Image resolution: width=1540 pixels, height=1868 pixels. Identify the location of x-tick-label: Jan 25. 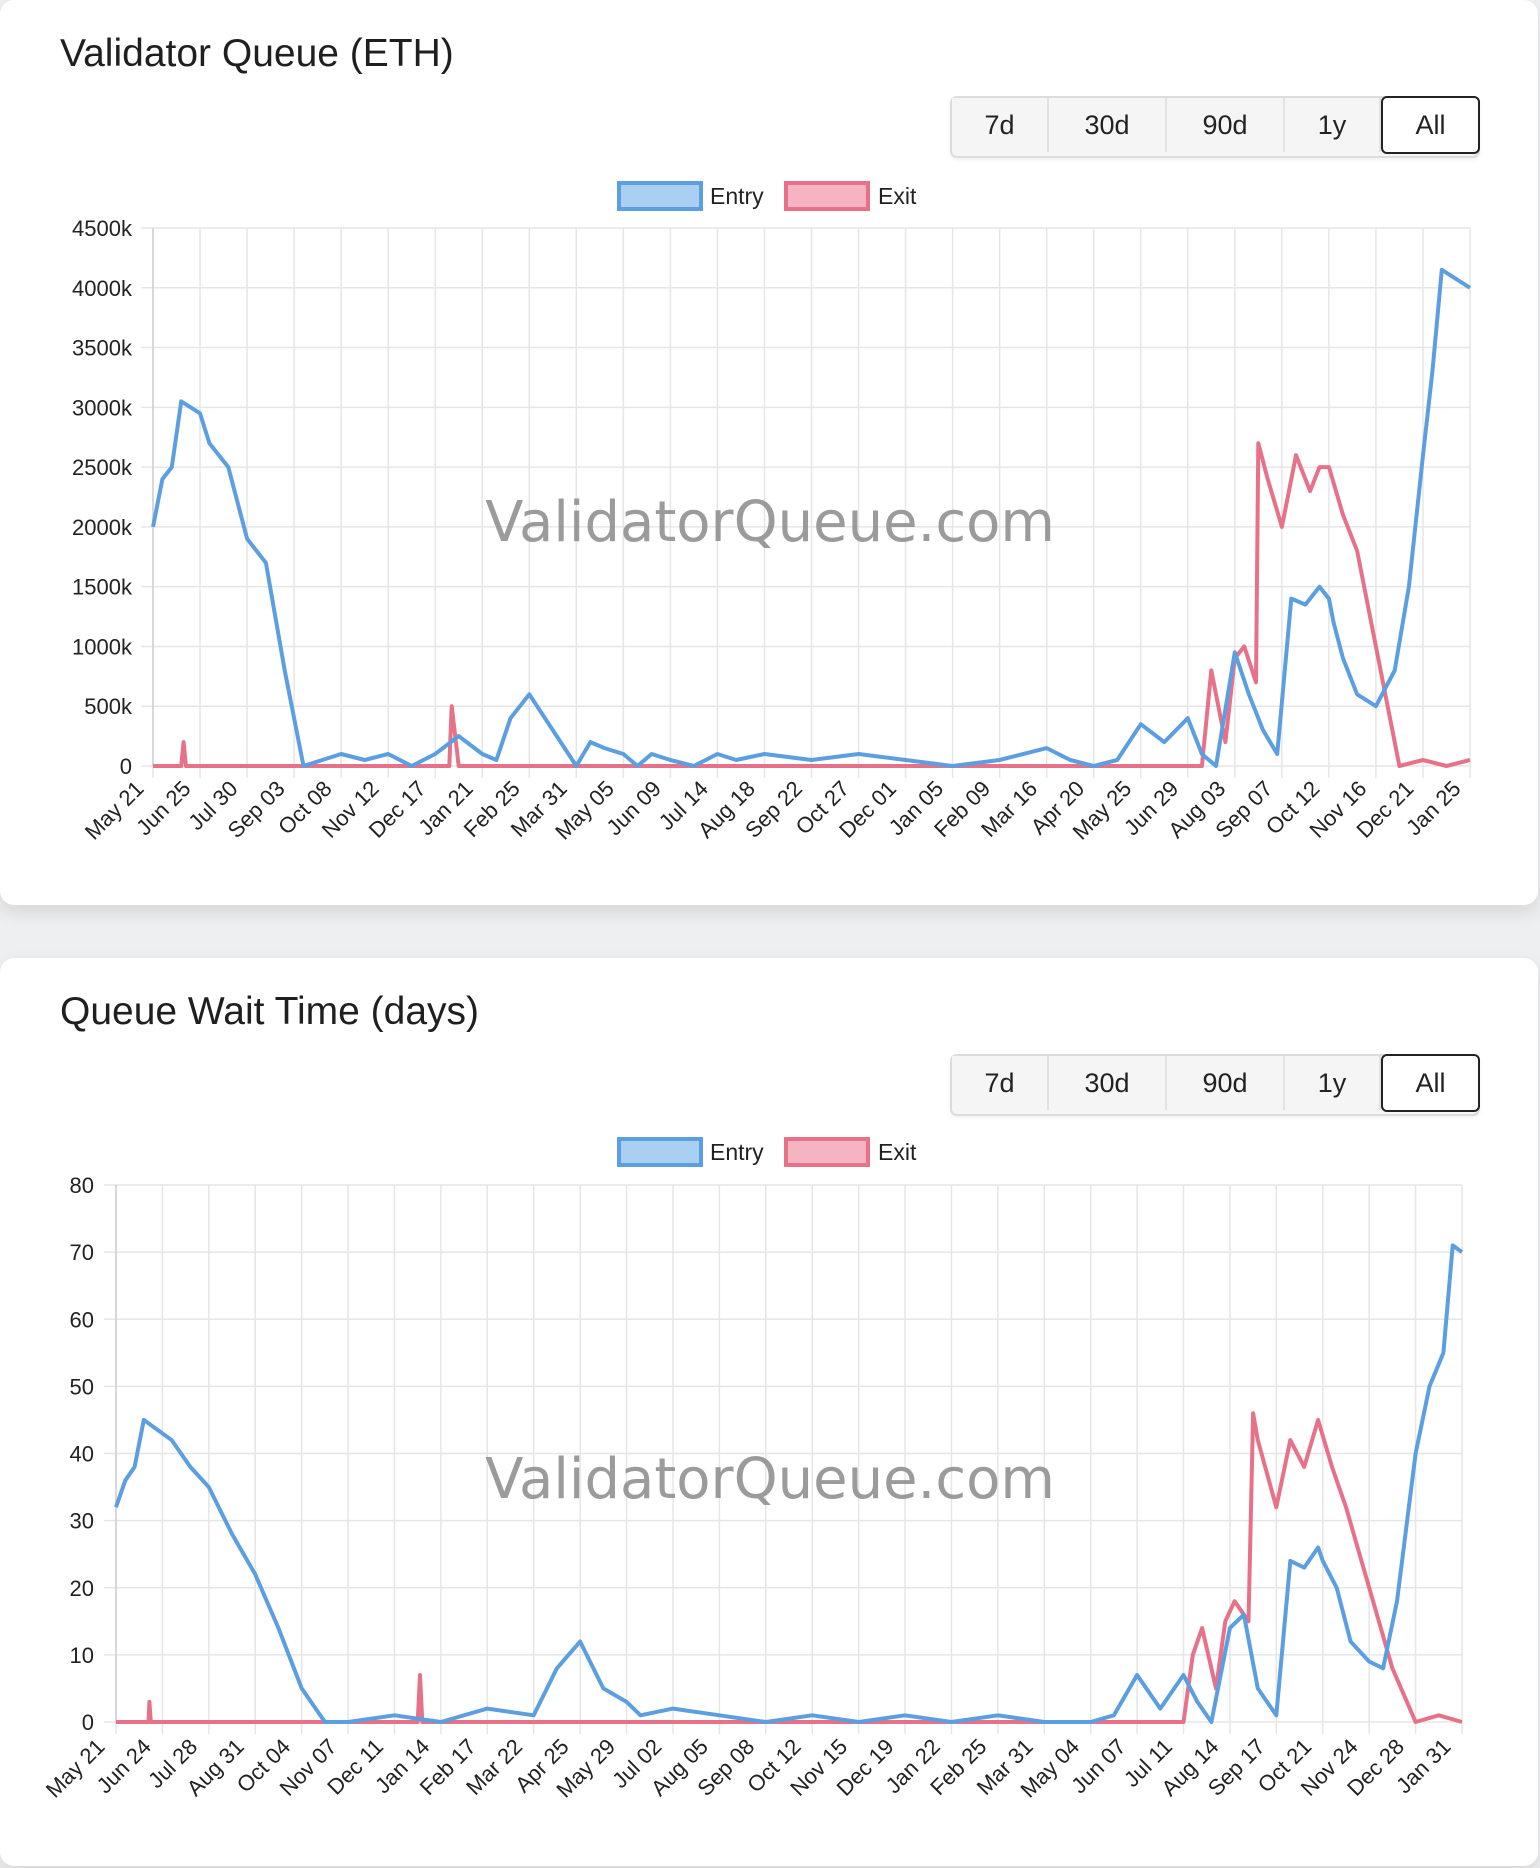
(1433, 808).